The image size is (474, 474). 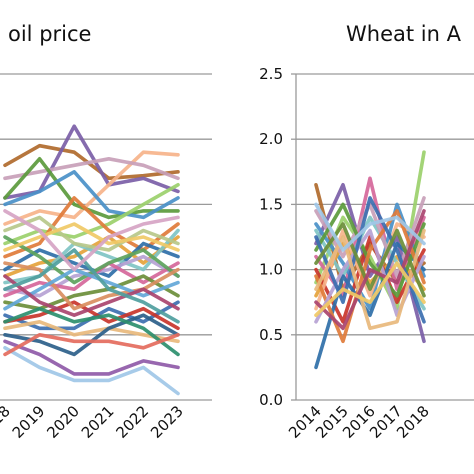 What do you see at coordinates (7, 422) in the screenshot?
I see `oil-price-x-tick-label: 2018` at bounding box center [7, 422].